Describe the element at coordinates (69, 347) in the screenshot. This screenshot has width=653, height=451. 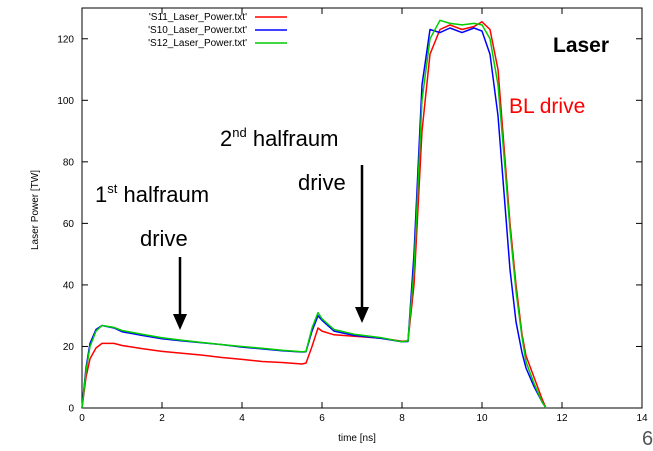
I see `y-tick-label: 20` at that location.